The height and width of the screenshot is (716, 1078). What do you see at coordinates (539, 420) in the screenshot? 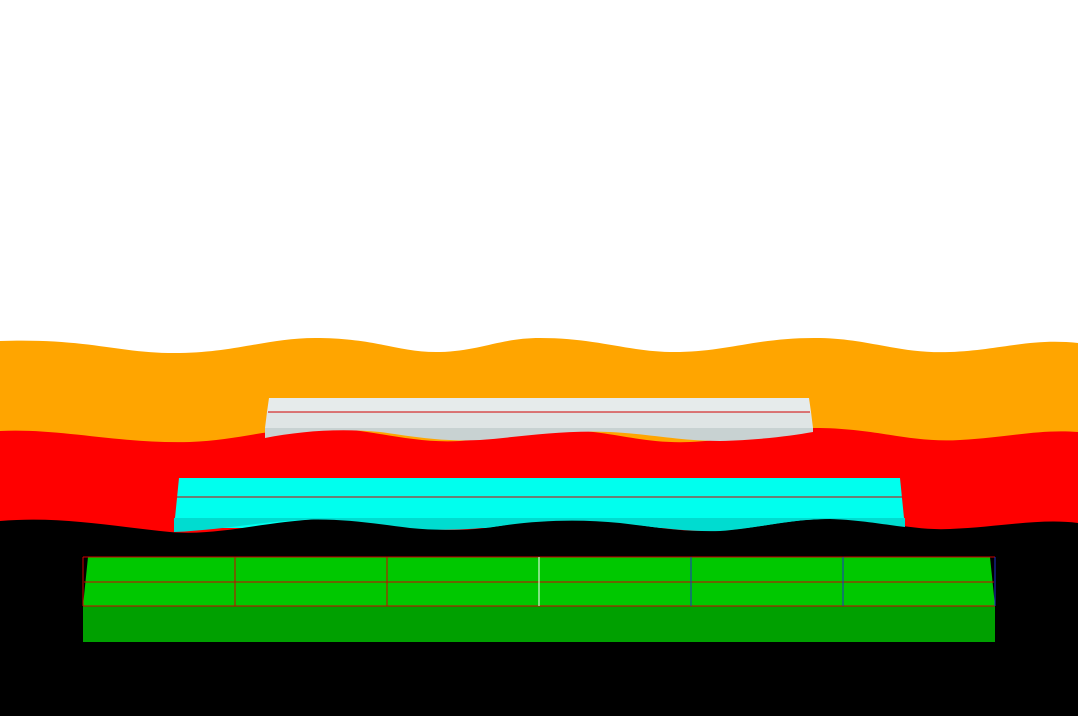
I see `light-block-lower` at bounding box center [539, 420].